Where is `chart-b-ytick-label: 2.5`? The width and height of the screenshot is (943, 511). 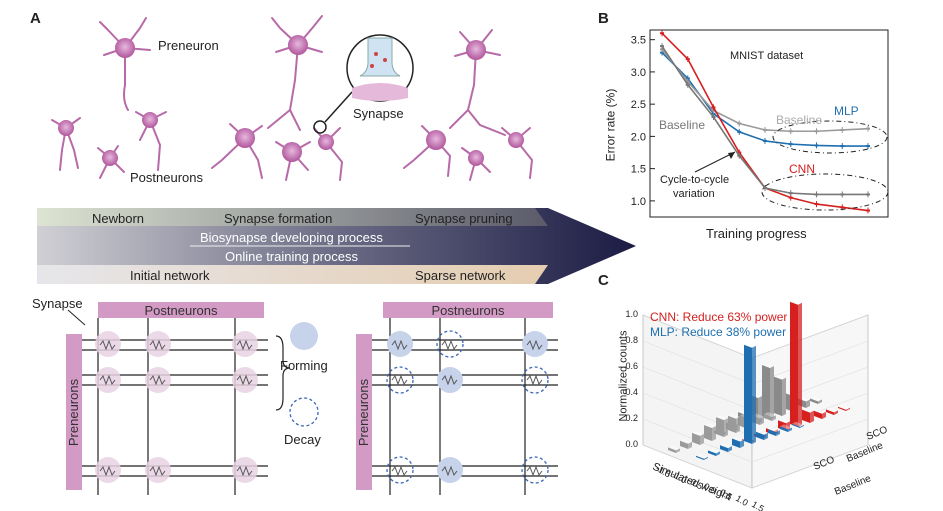 chart-b-ytick-label: 2.5 is located at coordinates (638, 105).